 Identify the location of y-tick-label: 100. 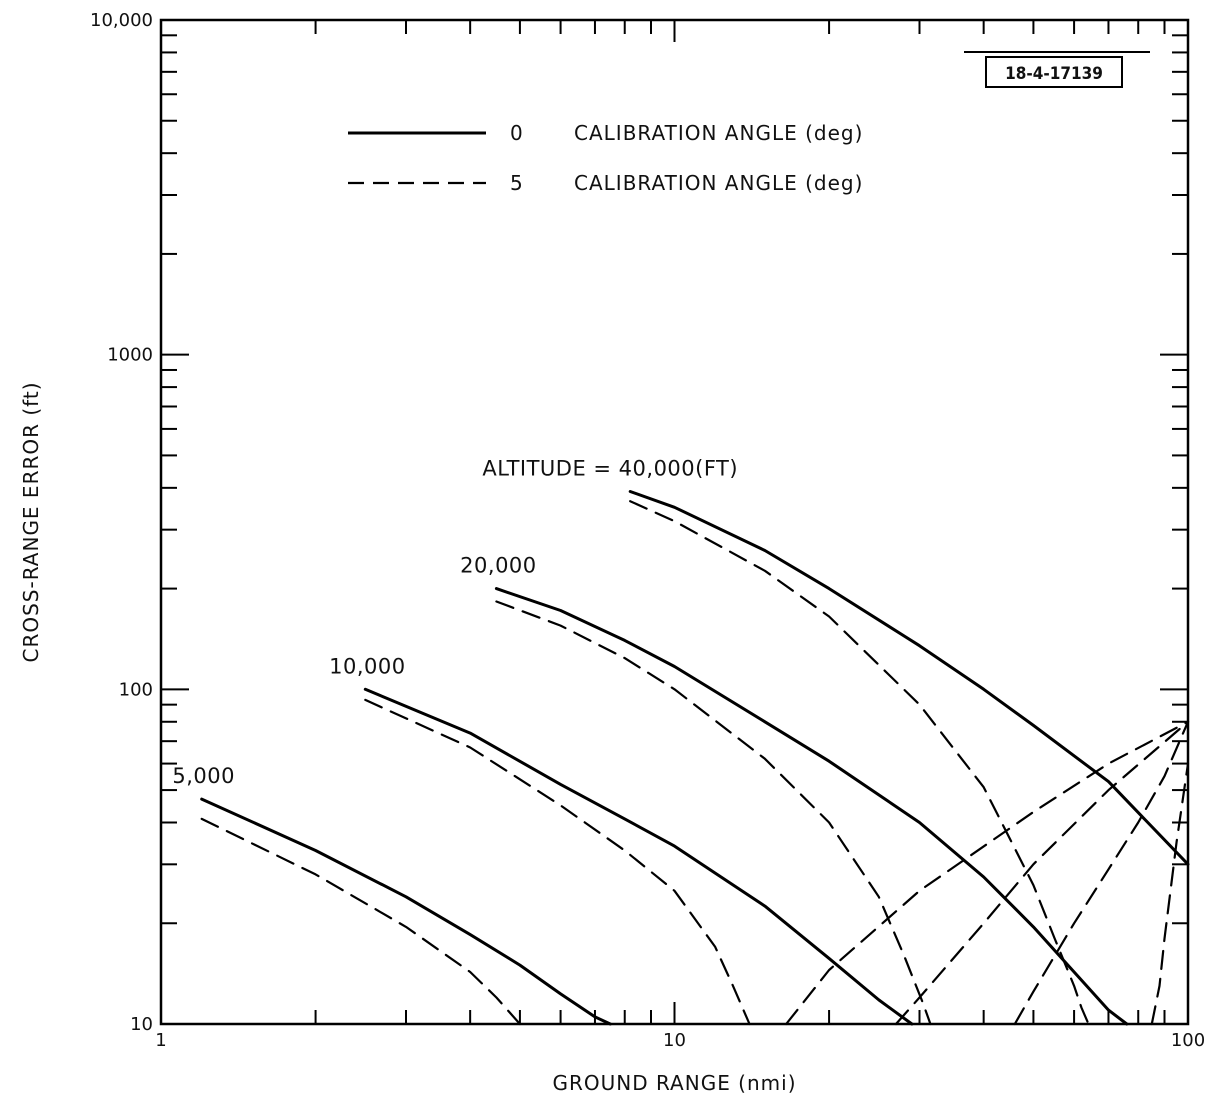
(136, 689).